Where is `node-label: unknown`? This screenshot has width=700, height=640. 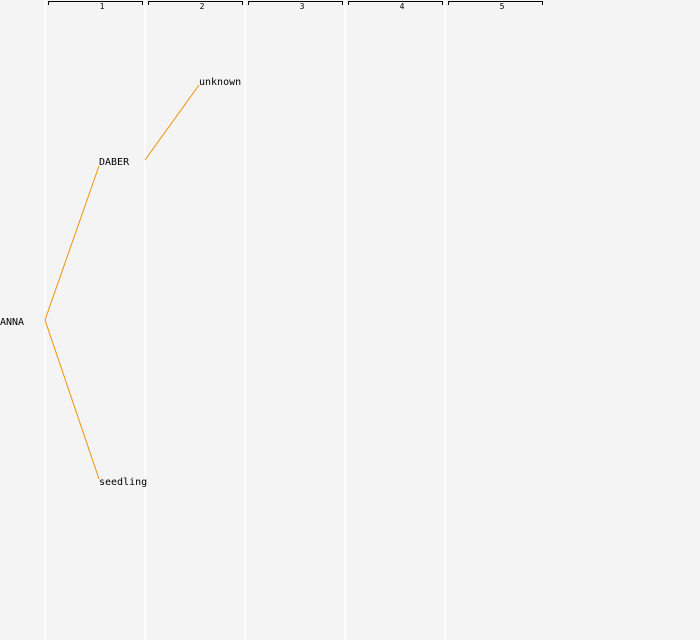
node-label: unknown is located at coordinates (220, 82).